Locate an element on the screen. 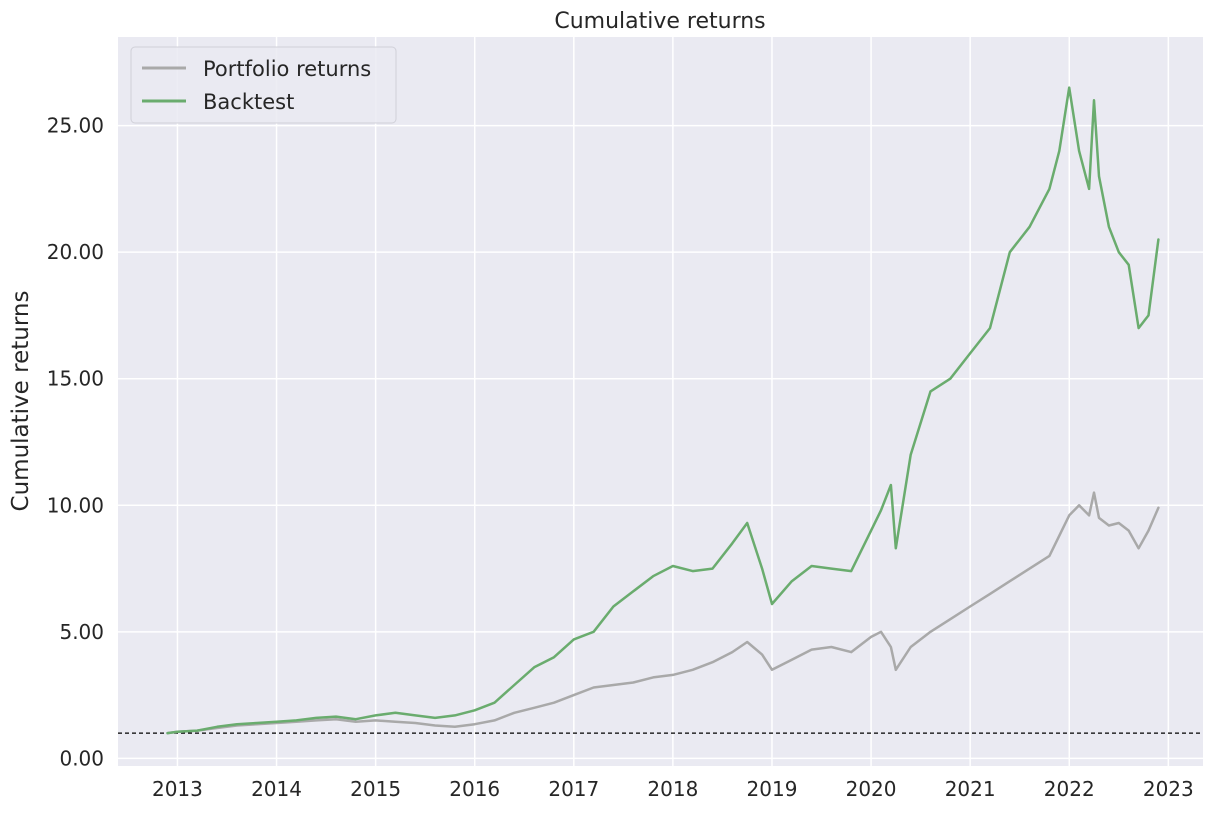 The height and width of the screenshot is (820, 1212). x-tick-label: 2019 is located at coordinates (772, 789).